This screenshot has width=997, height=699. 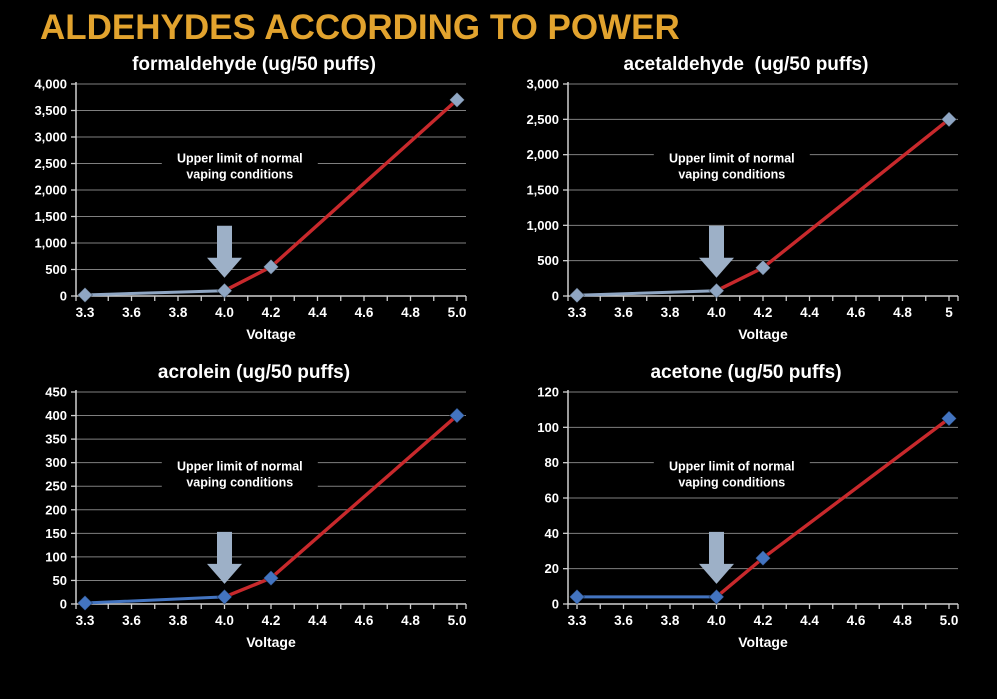 I want to click on y-tick-label: 450, so click(x=56, y=392).